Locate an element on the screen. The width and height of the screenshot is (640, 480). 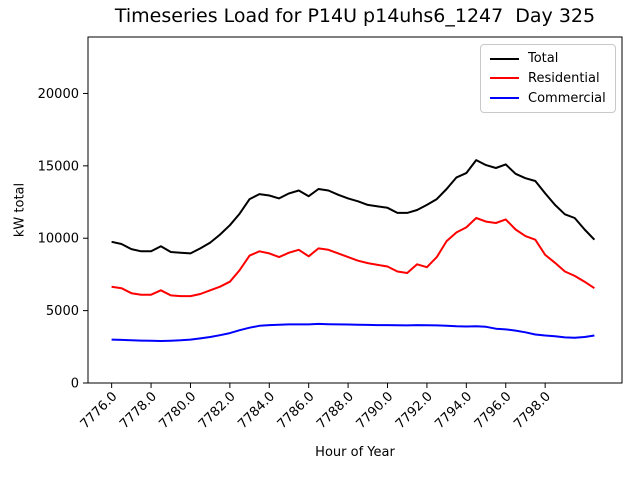
y-tick-label: 10000 is located at coordinates (58, 239).